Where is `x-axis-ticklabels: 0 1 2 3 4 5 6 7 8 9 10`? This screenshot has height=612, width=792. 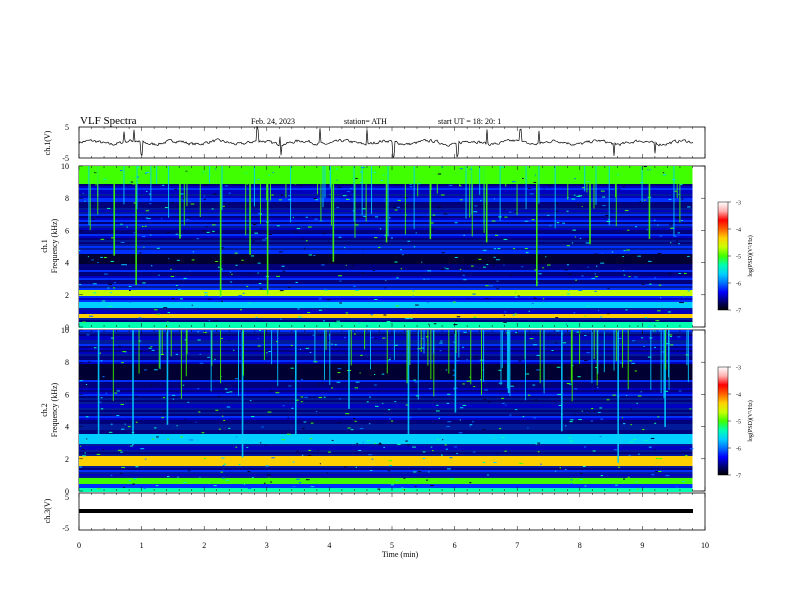 x-axis-ticklabels: 0 1 2 3 4 5 6 7 8 9 10 is located at coordinates (393, 545).